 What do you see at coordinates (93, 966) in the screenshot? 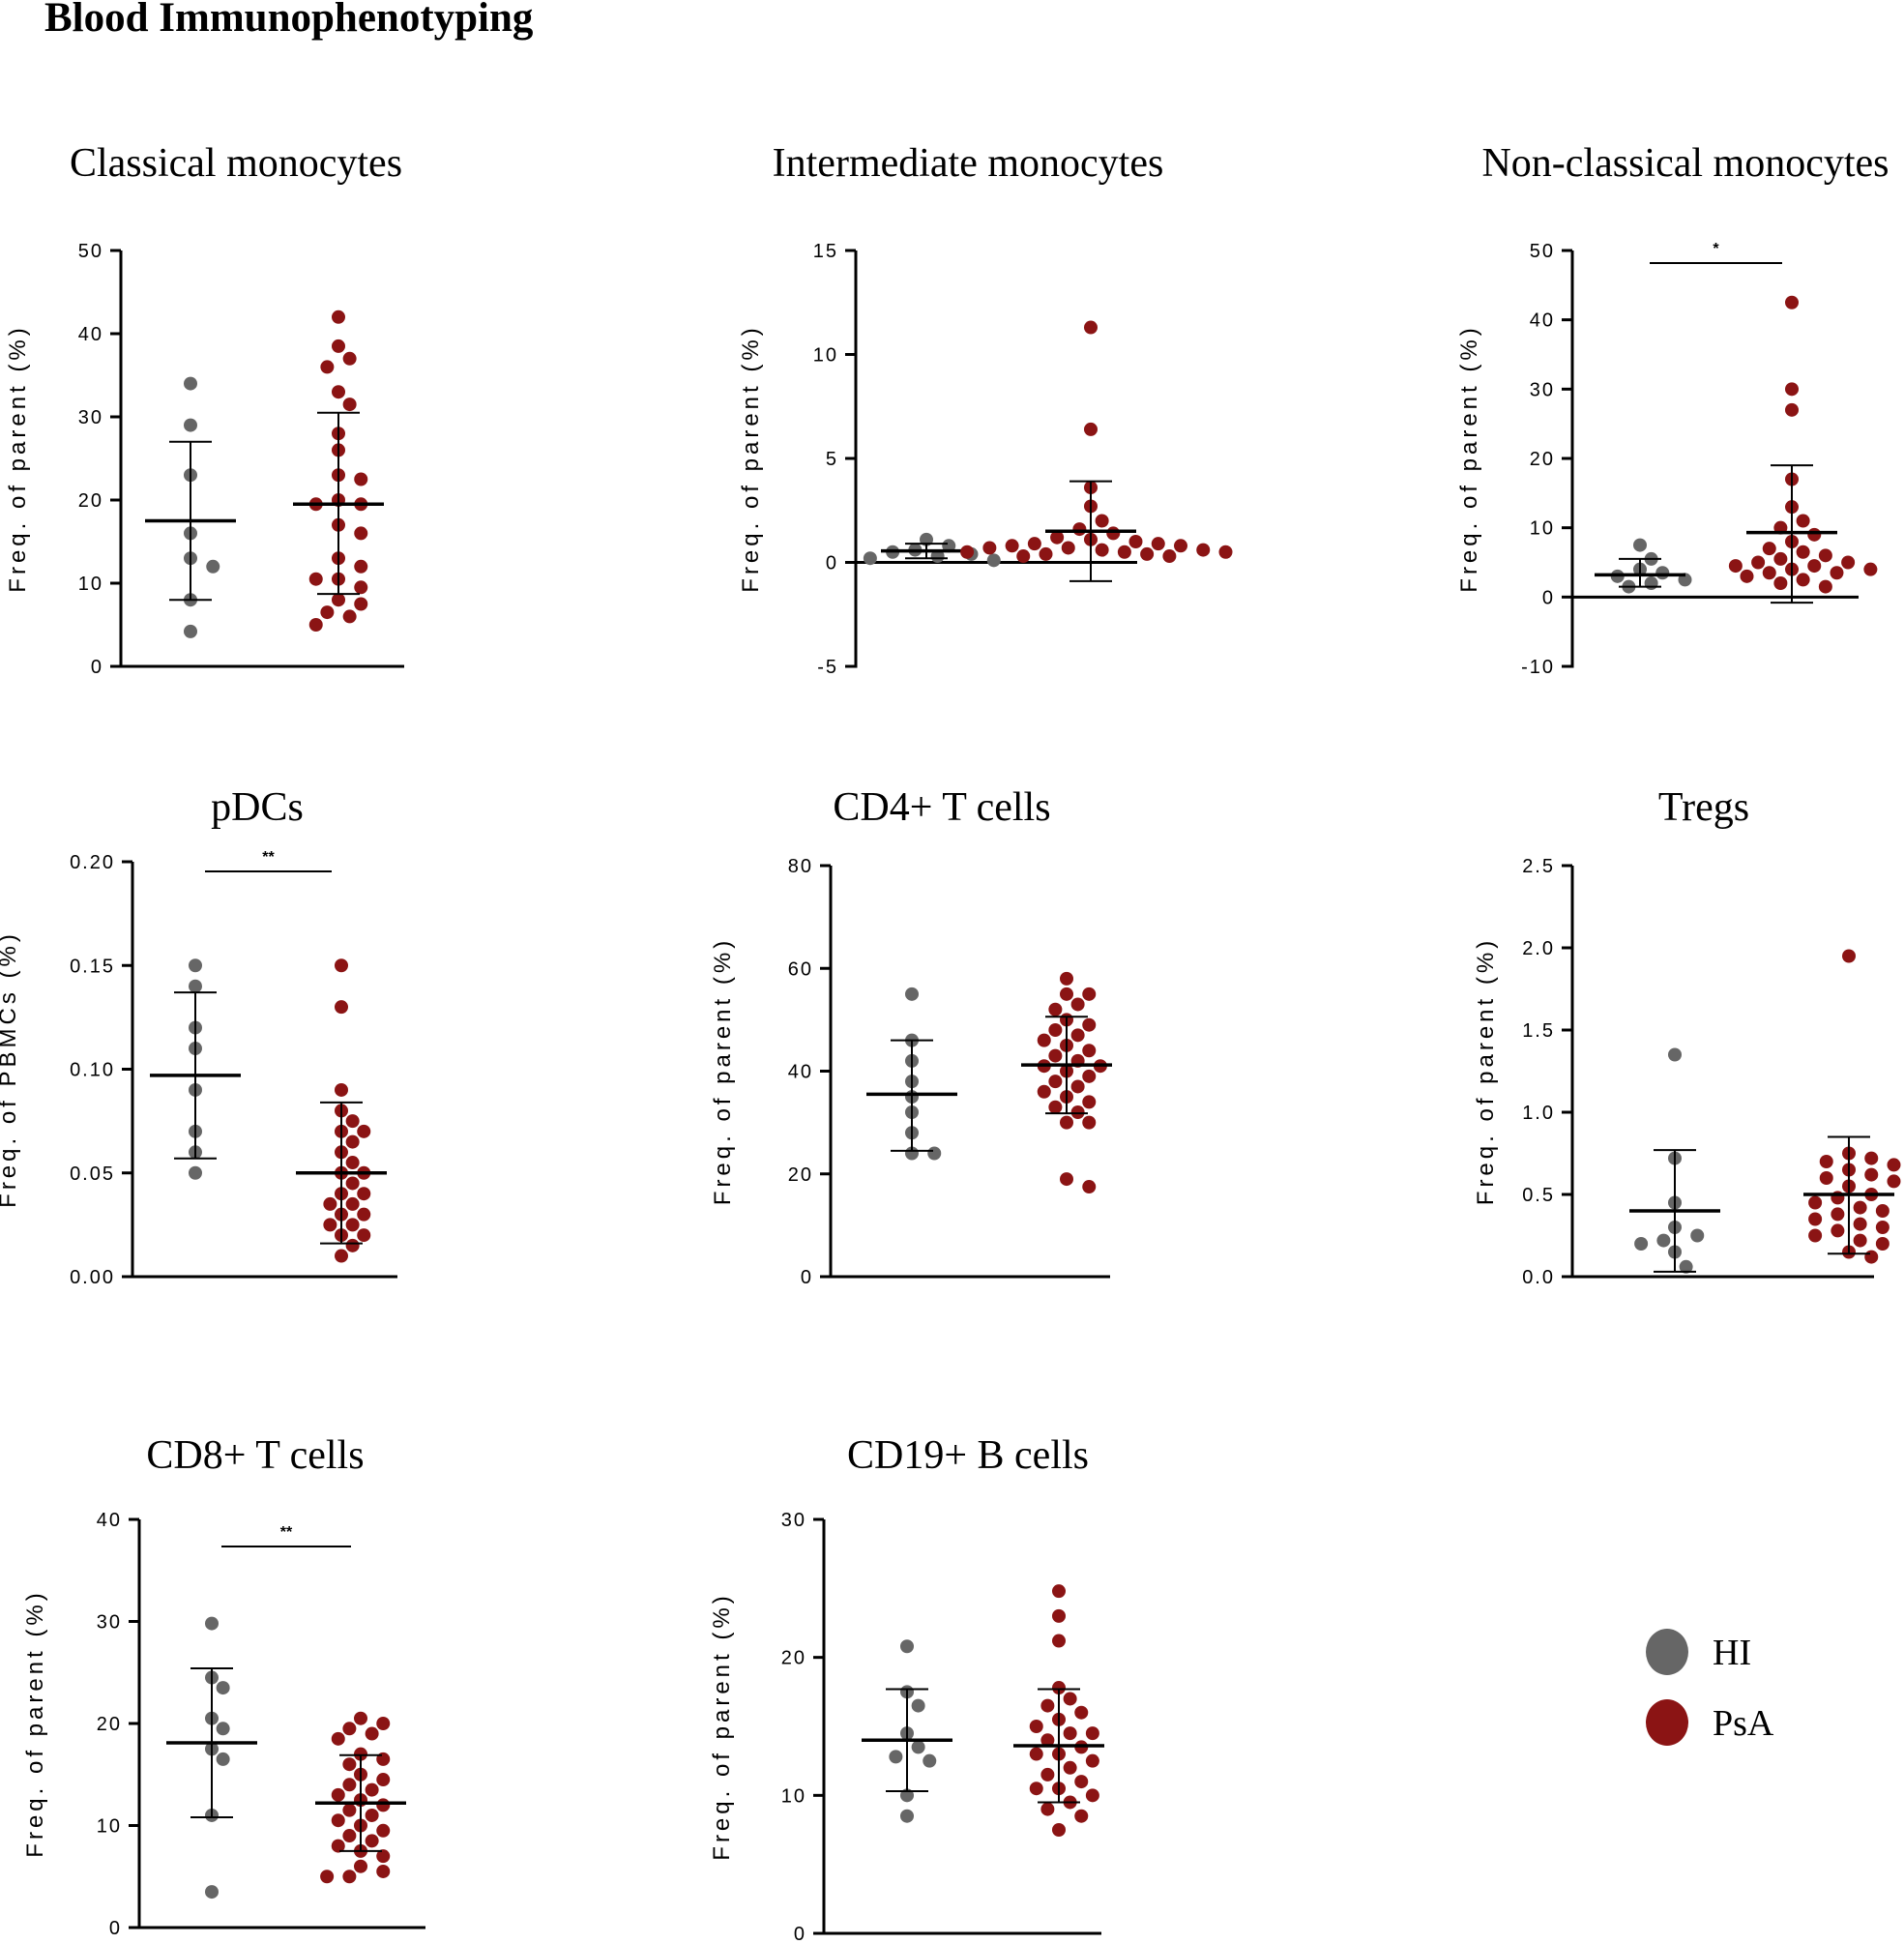
I see `y-tick-label: 0.15` at bounding box center [93, 966].